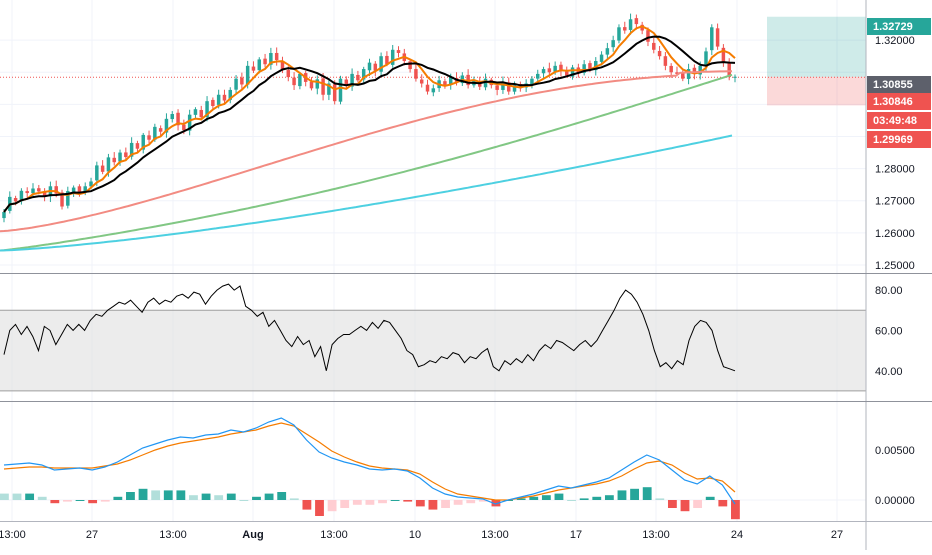 The width and height of the screenshot is (932, 555). What do you see at coordinates (895, 202) in the screenshot?
I see `price-tick-label: 1.27000` at bounding box center [895, 202].